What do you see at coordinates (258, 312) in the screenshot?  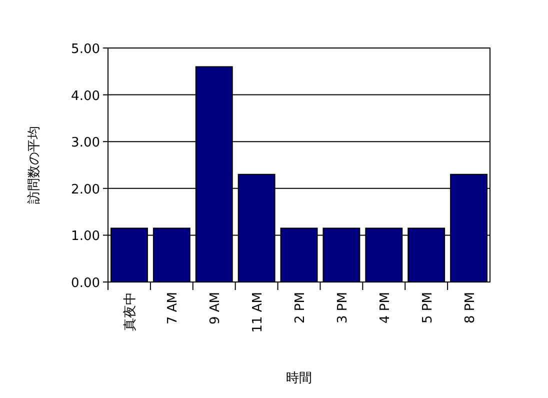 I see `x-tick-label: 11 AM` at bounding box center [258, 312].